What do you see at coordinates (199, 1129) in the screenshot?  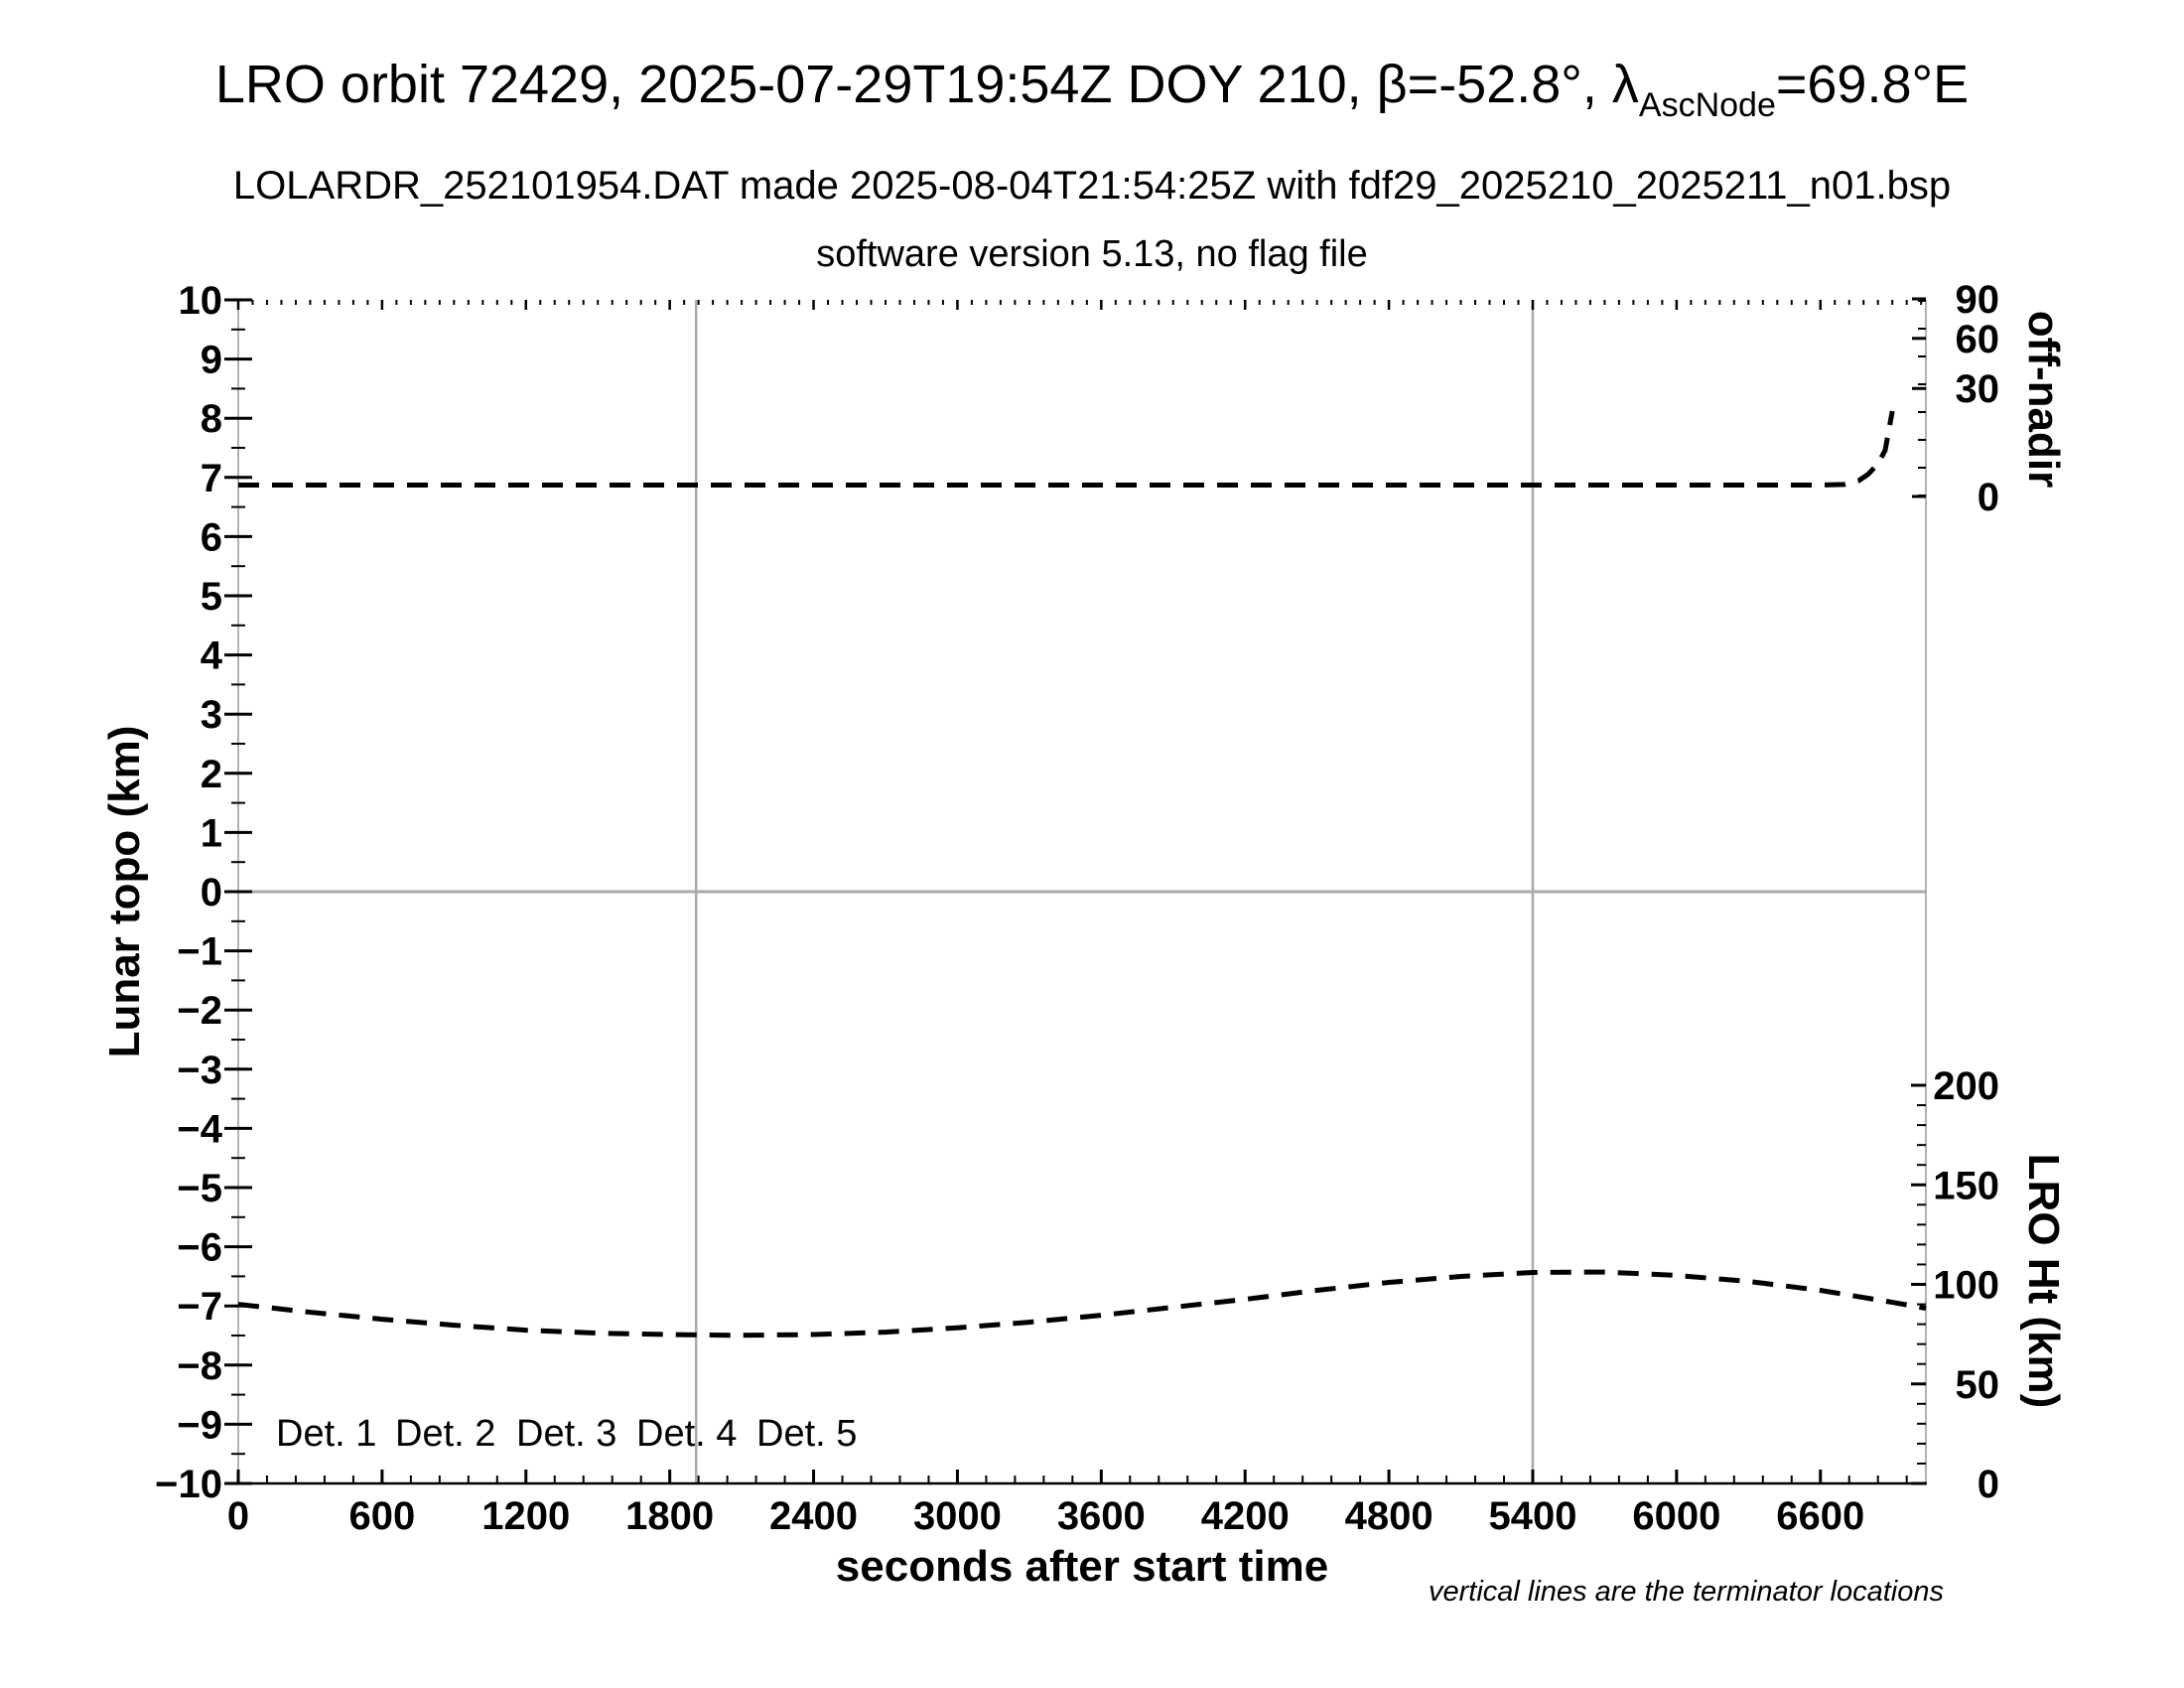 I see `svg-text: −4` at bounding box center [199, 1129].